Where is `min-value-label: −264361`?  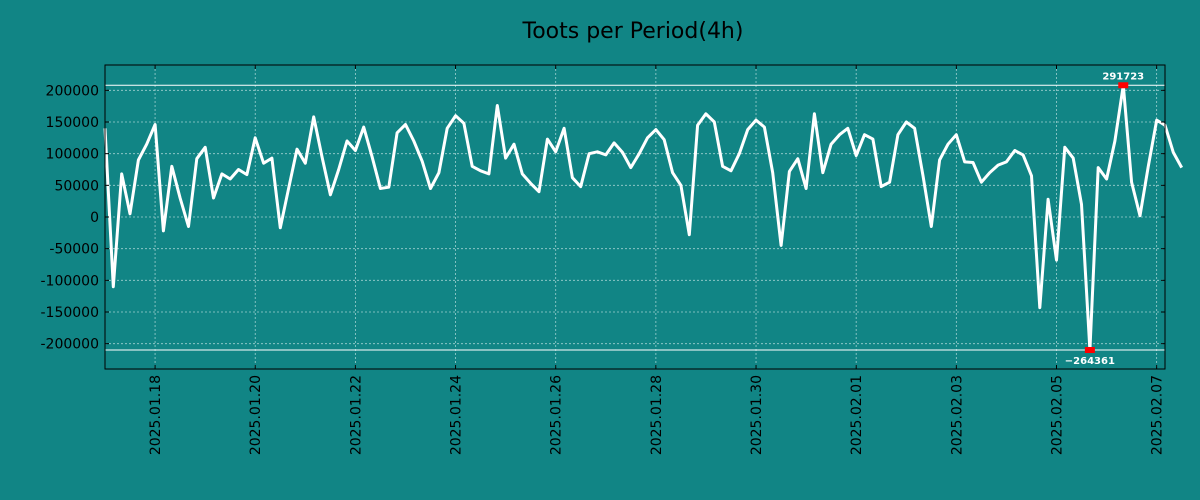
min-value-label: −264361 is located at coordinates (1090, 361).